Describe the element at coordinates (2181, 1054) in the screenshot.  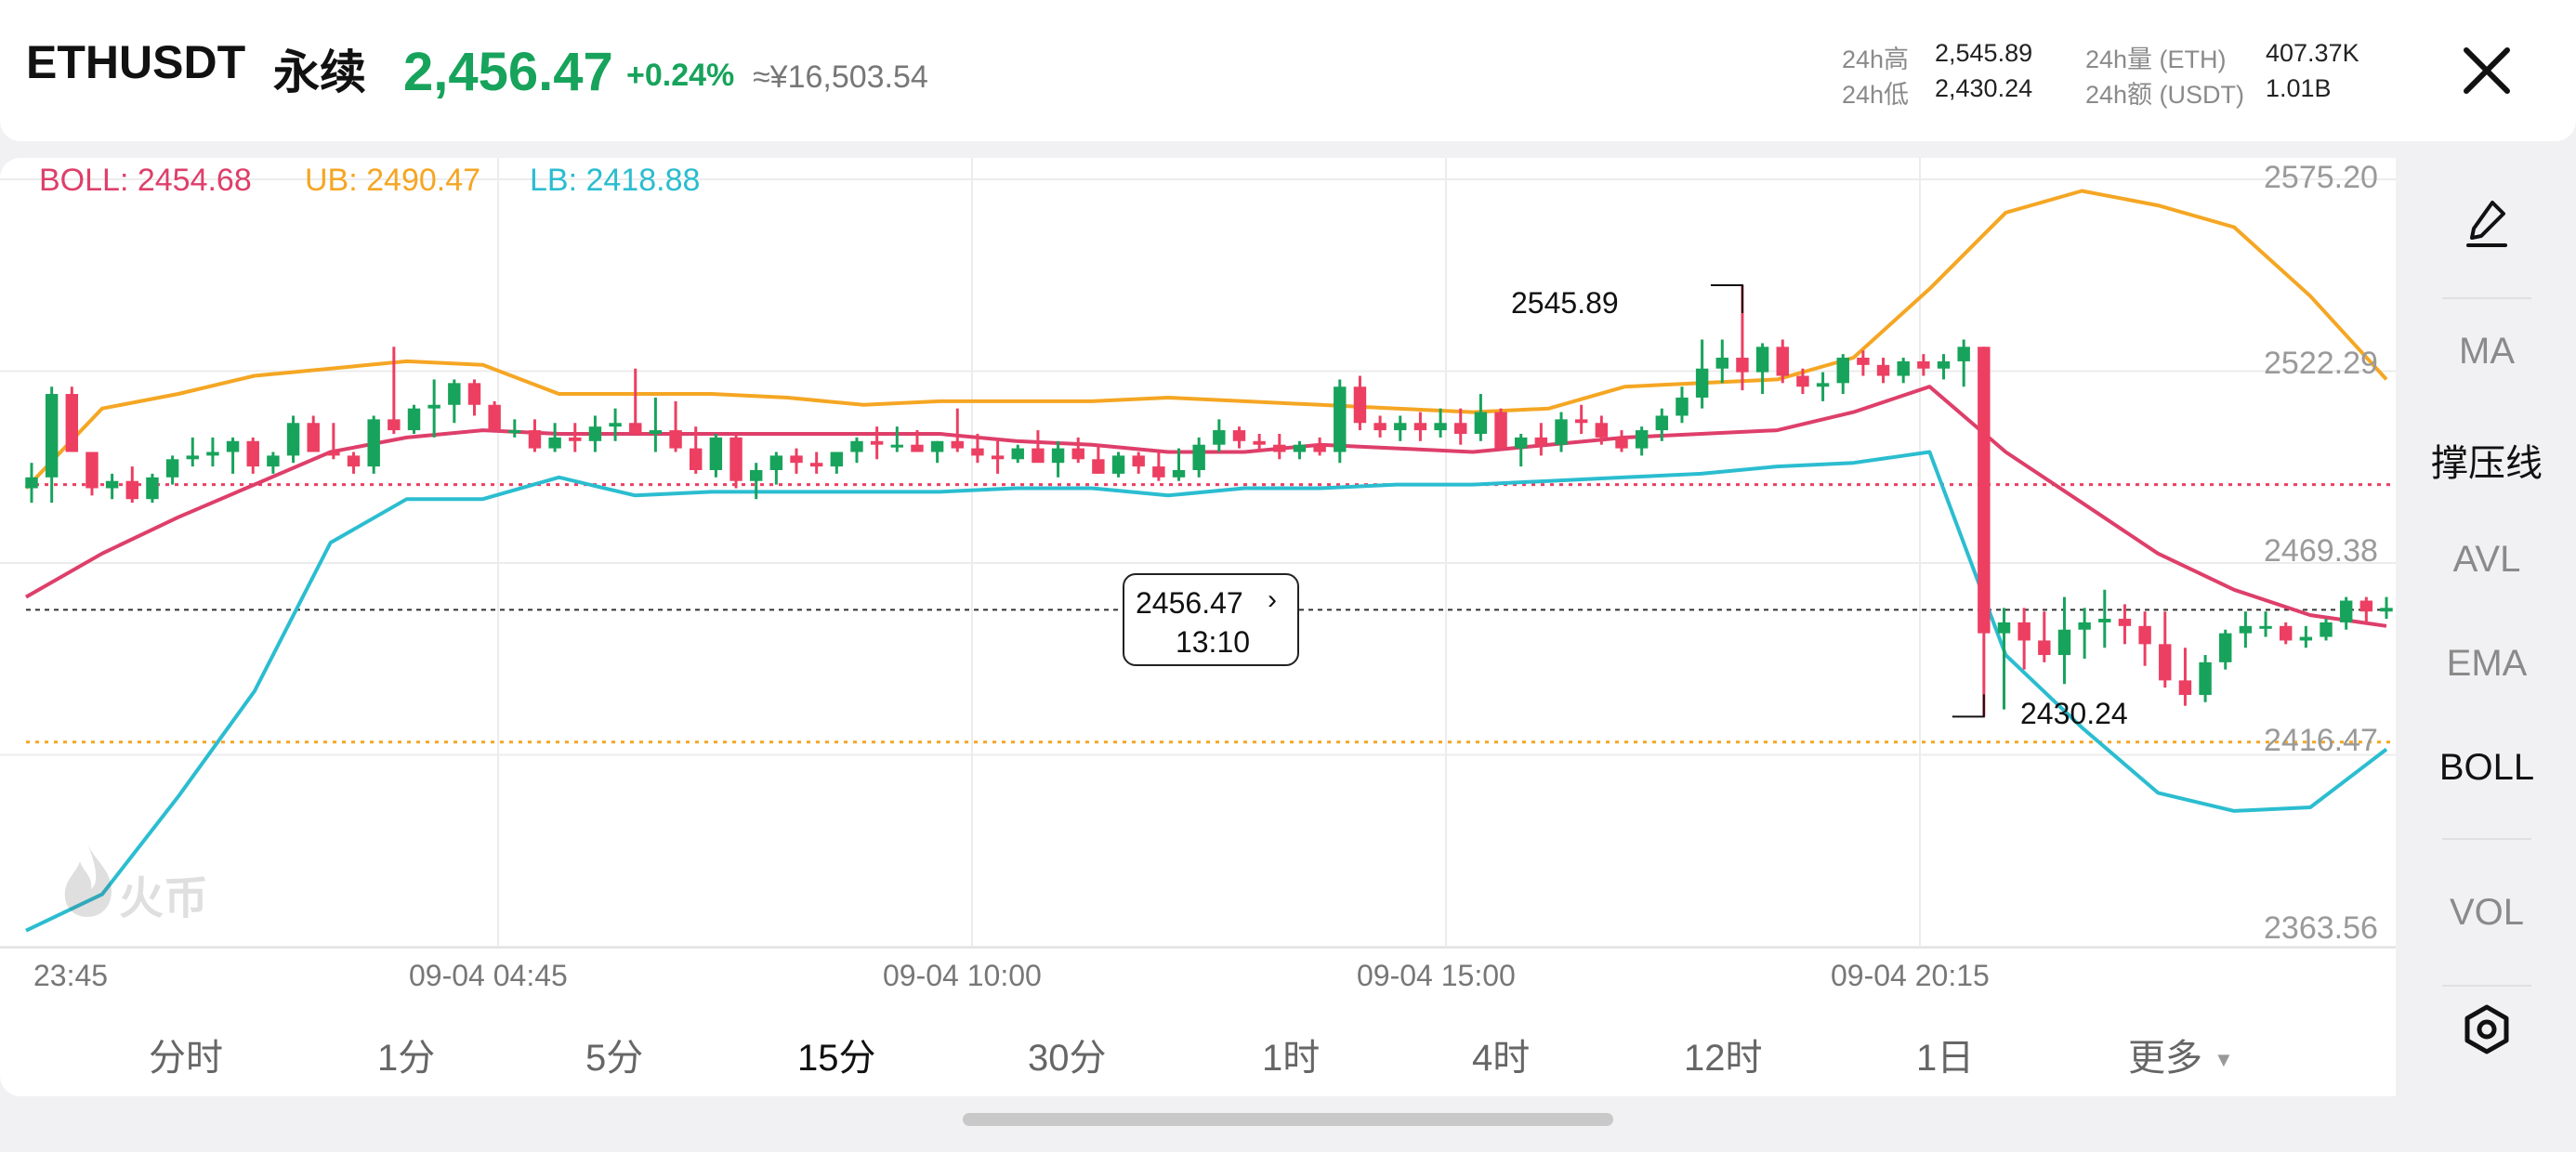
I see `tab-more: 更多 ▼` at that location.